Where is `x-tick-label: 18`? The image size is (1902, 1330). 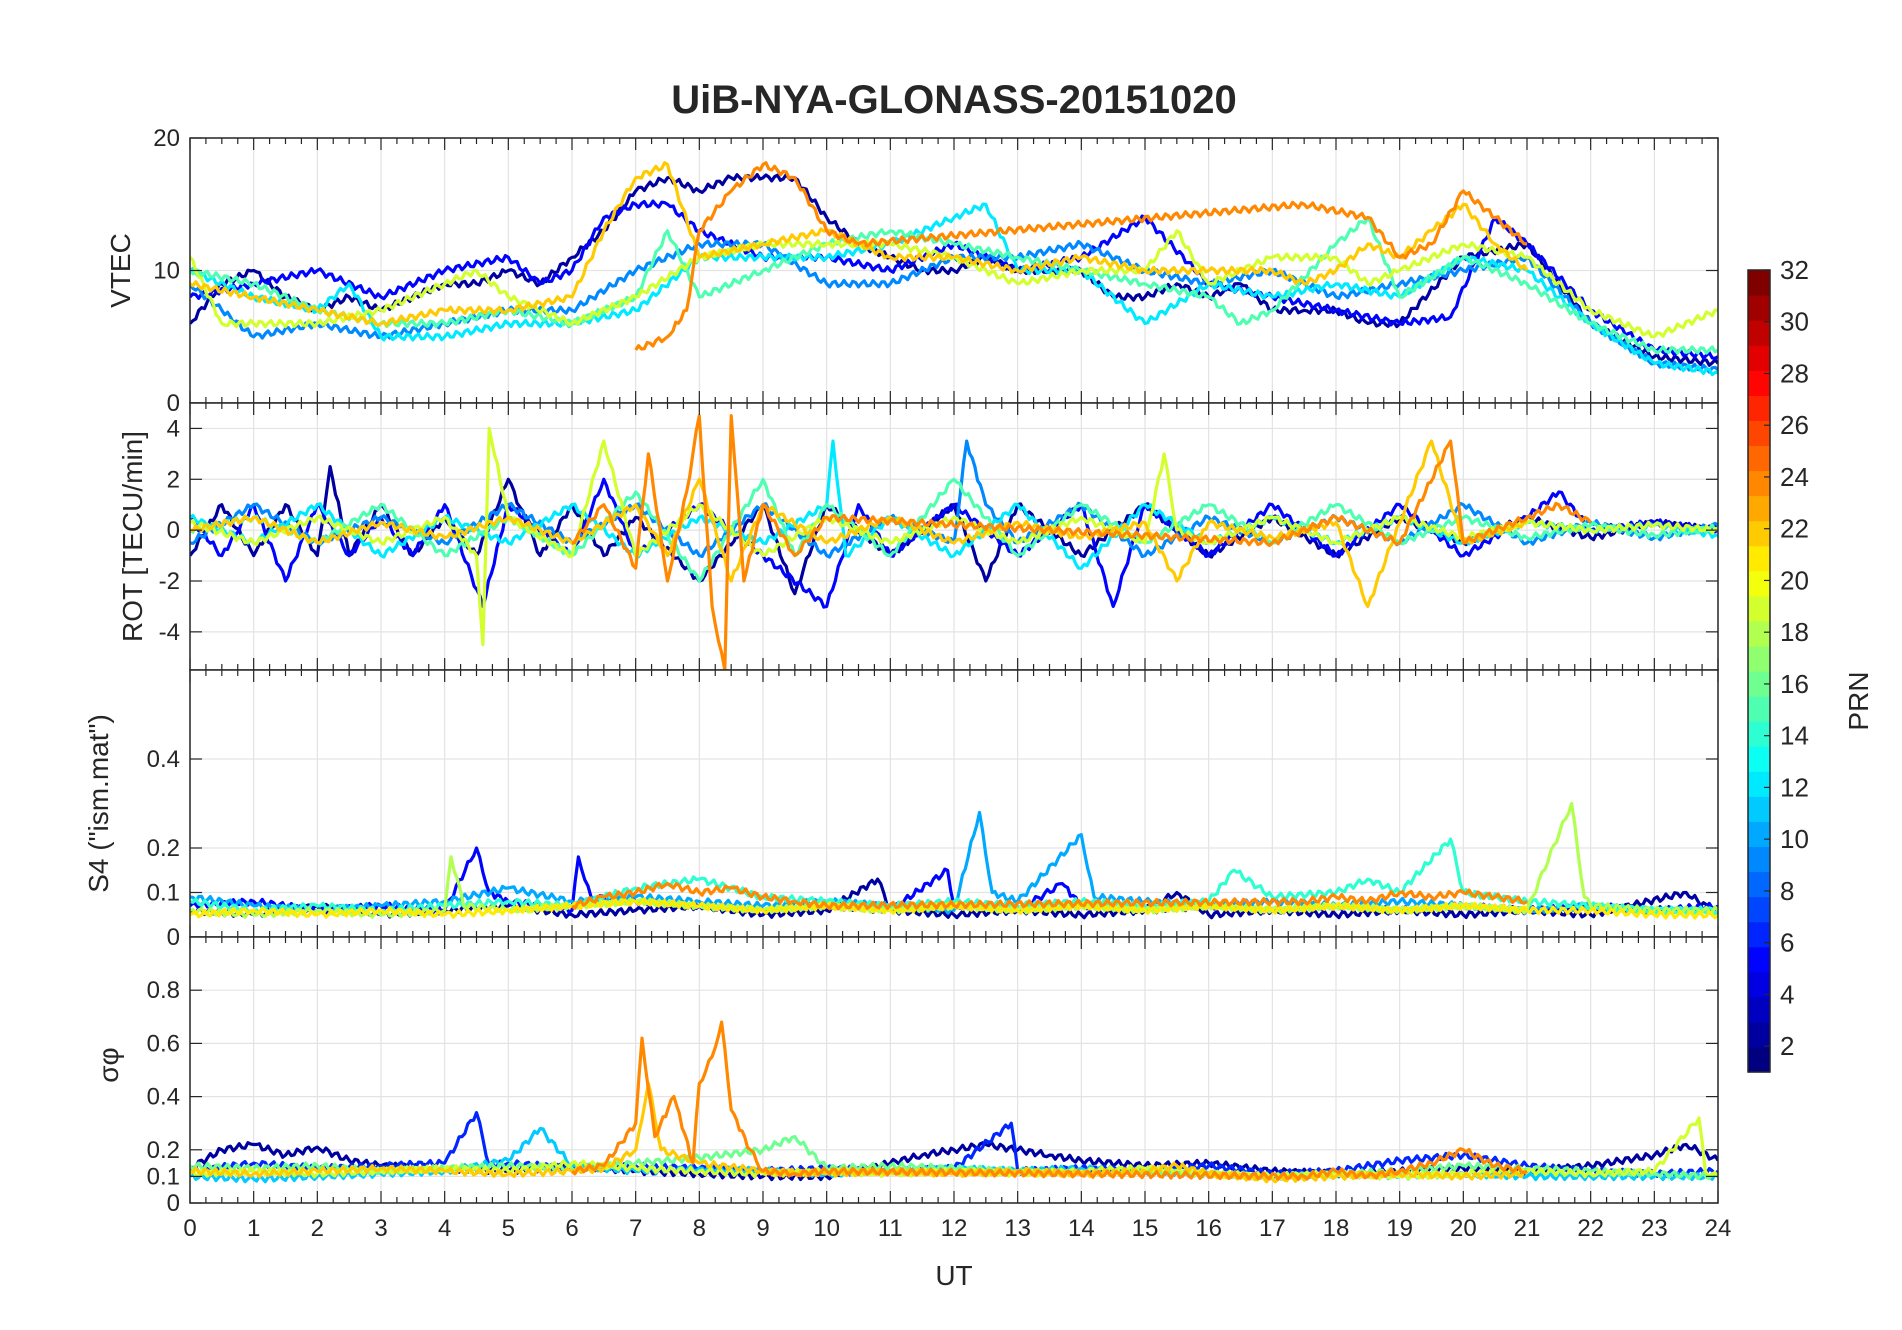 x-tick-label: 18 is located at coordinates (1336, 1228).